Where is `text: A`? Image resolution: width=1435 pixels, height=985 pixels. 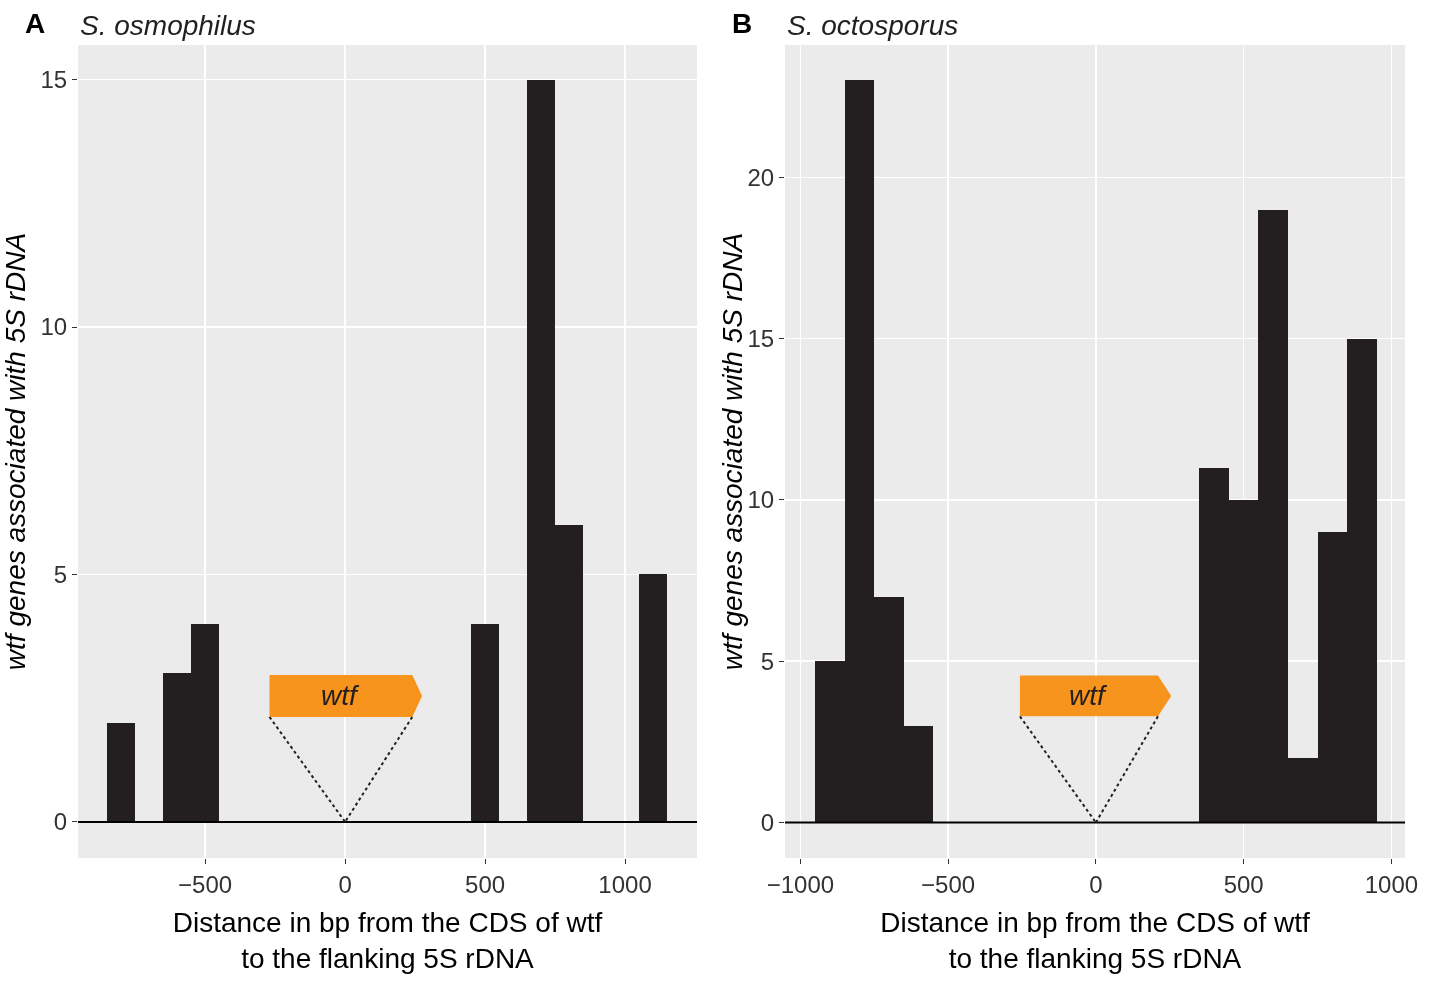
text: A is located at coordinates (35, 23).